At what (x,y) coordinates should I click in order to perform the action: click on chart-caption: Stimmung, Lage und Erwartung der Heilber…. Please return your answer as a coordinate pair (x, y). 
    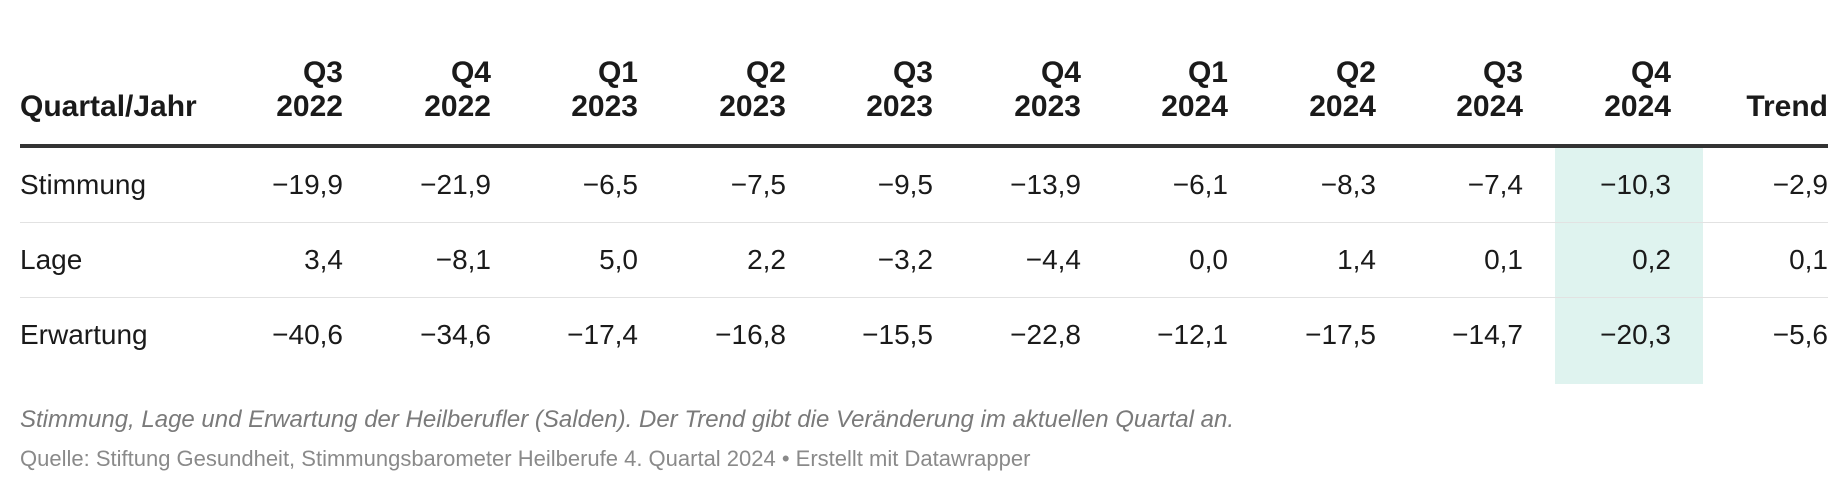
    Looking at the image, I should click on (627, 419).